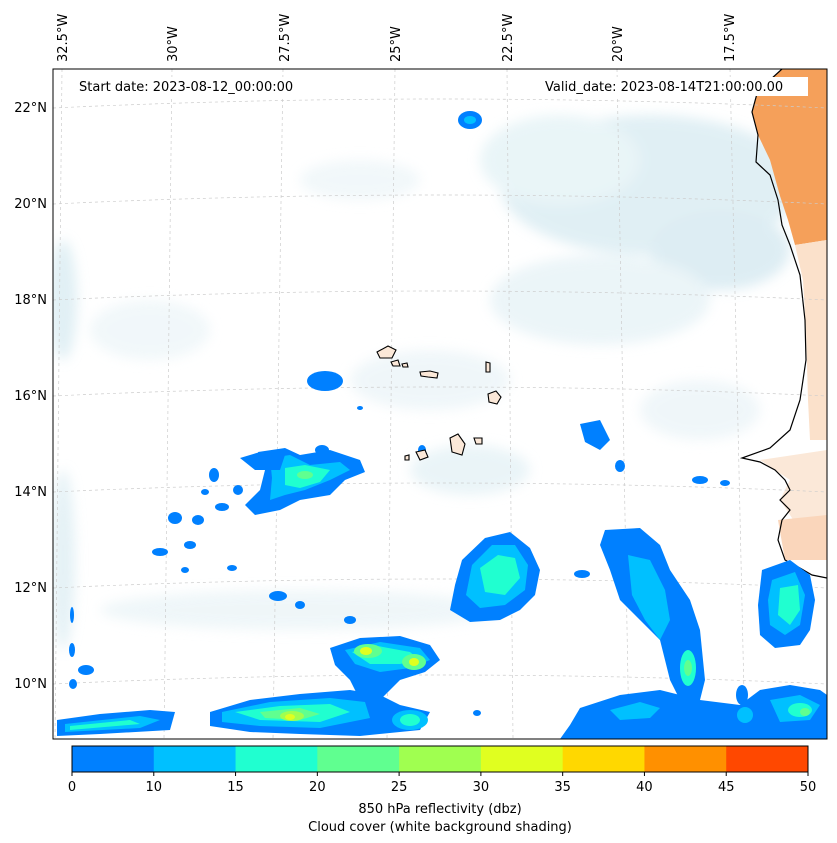 This screenshot has height=843, width=837. I want to click on lon-tick-label: 17.5°W, so click(730, 38).